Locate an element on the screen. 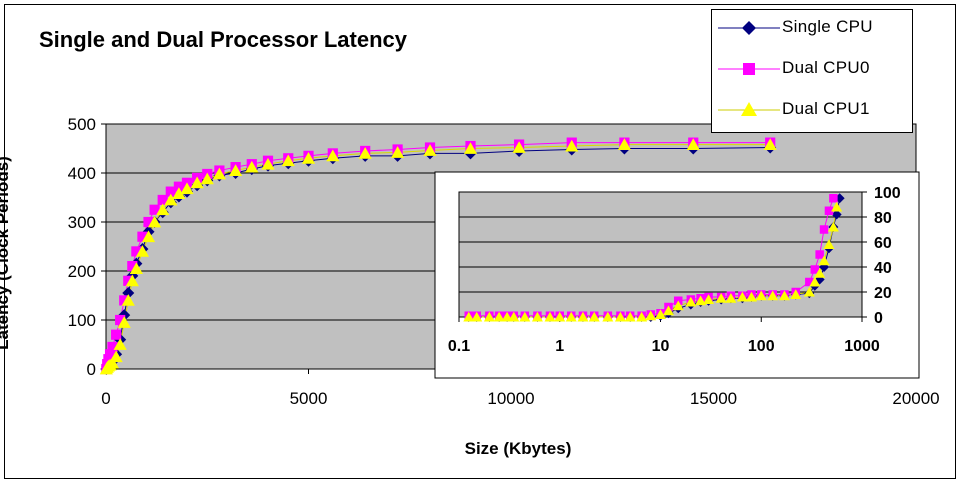  main-x-tick-label: 5000 is located at coordinates (309, 398).